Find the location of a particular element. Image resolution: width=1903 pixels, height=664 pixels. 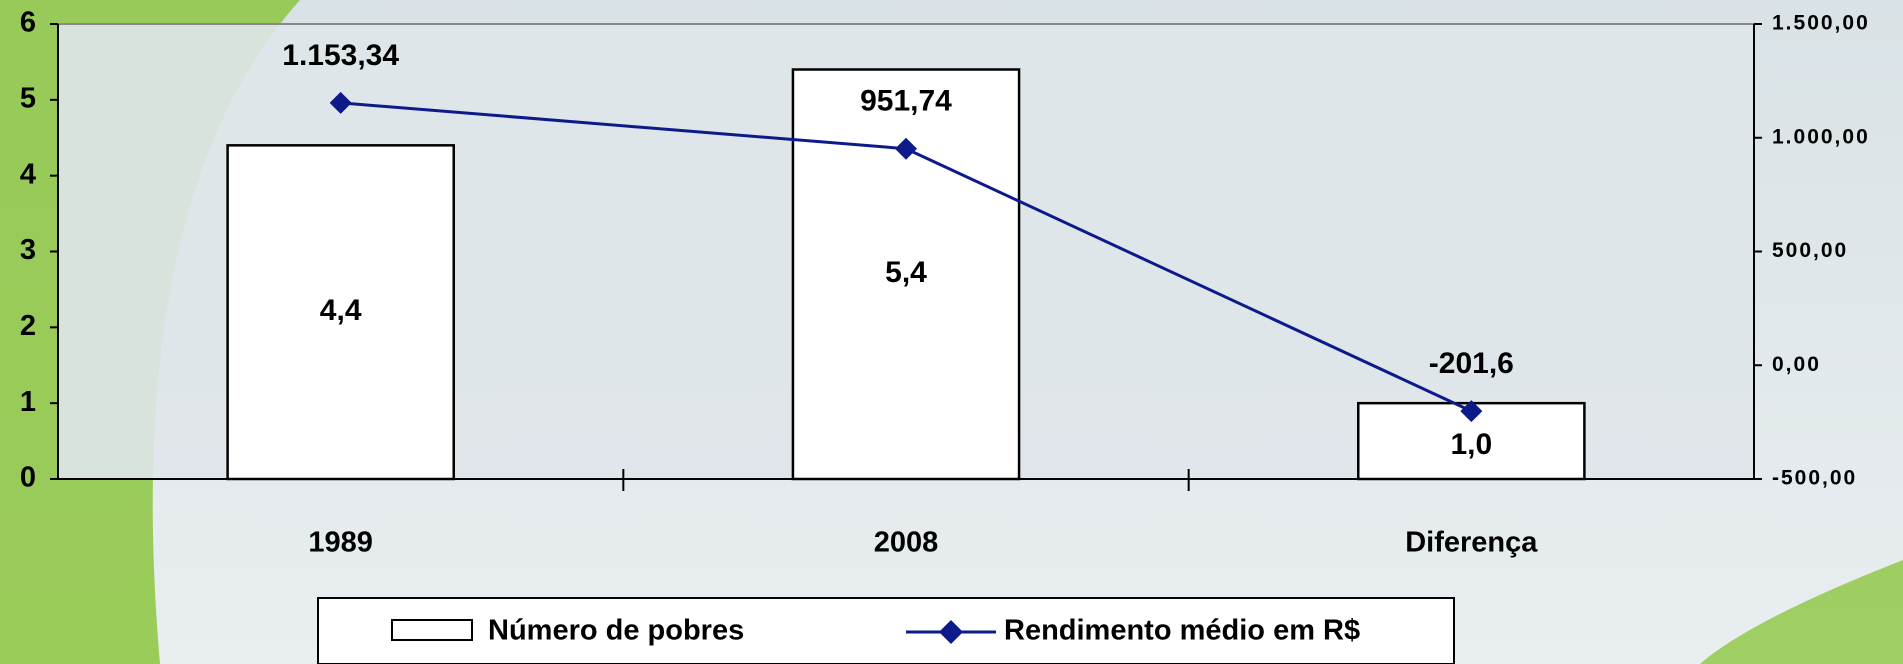

value-label: 4,4 is located at coordinates (341, 310).